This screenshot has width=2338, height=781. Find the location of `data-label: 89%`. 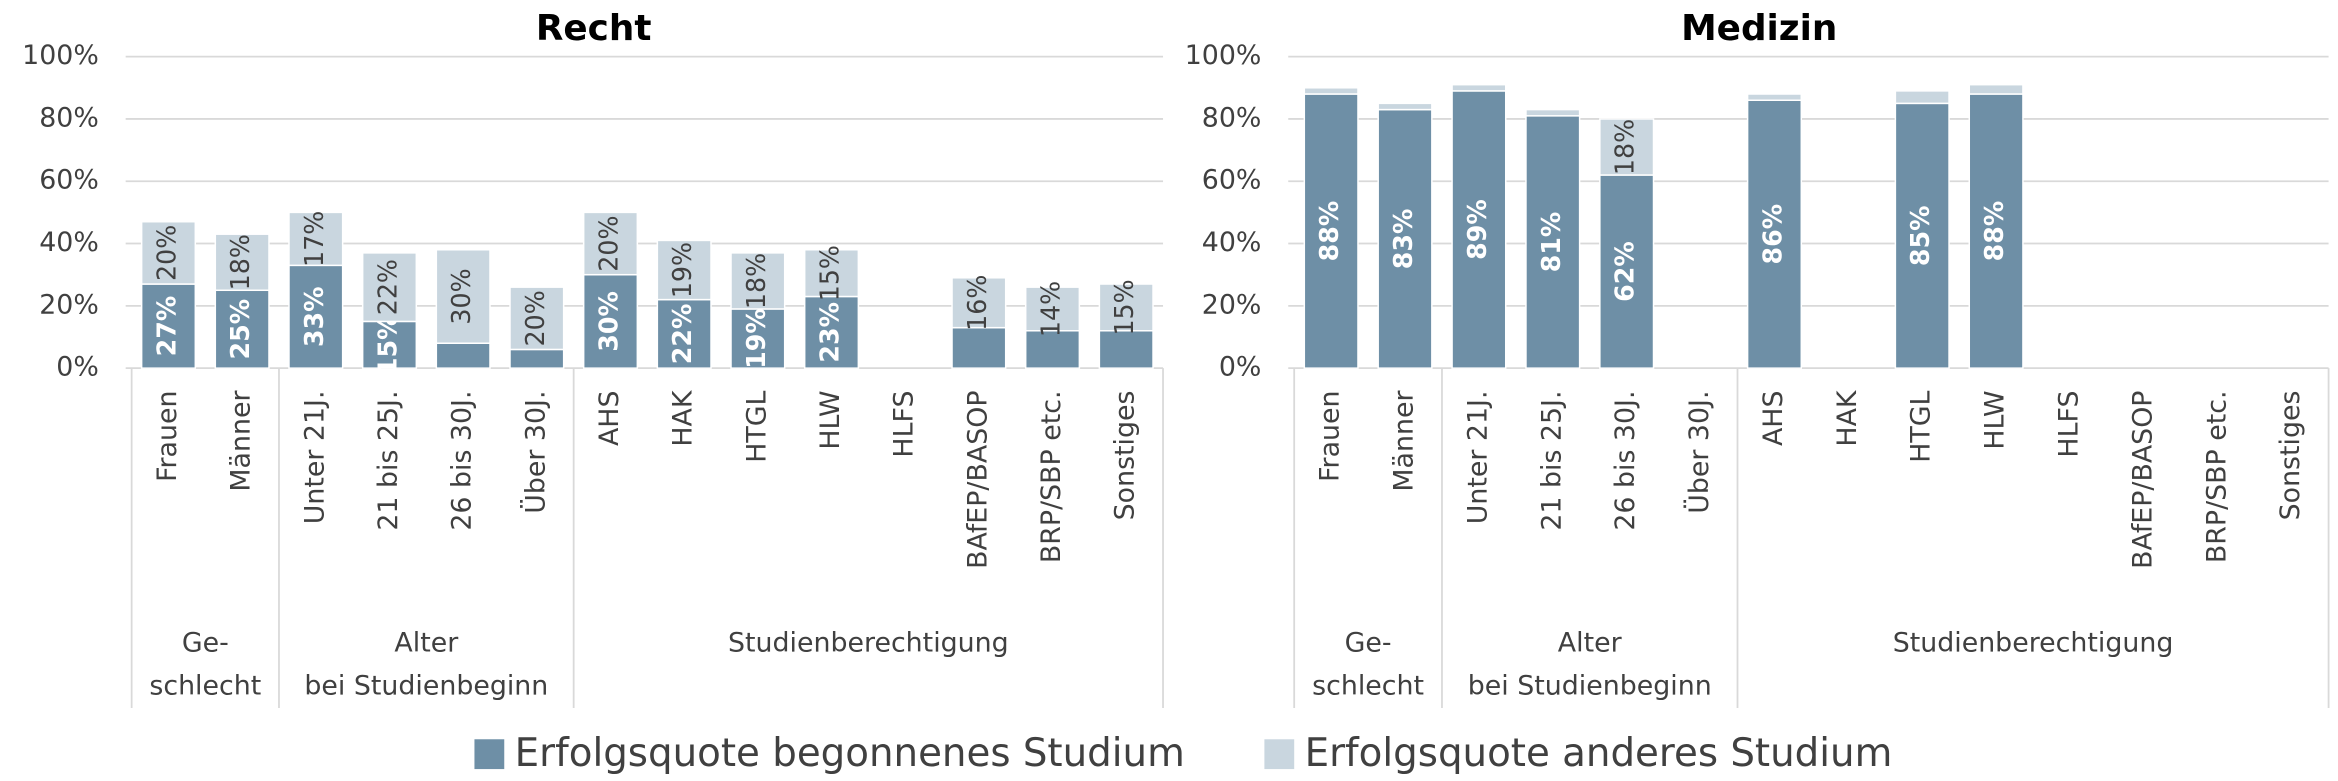

data-label: 89% is located at coordinates (1477, 229).